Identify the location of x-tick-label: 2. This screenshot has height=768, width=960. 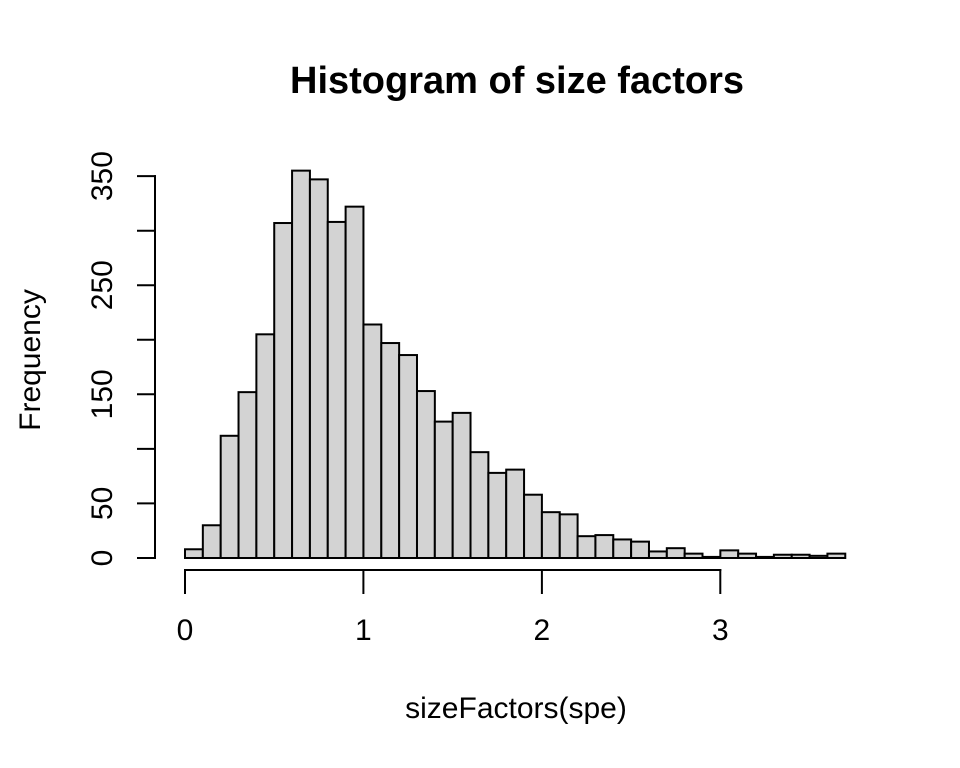
(542, 630).